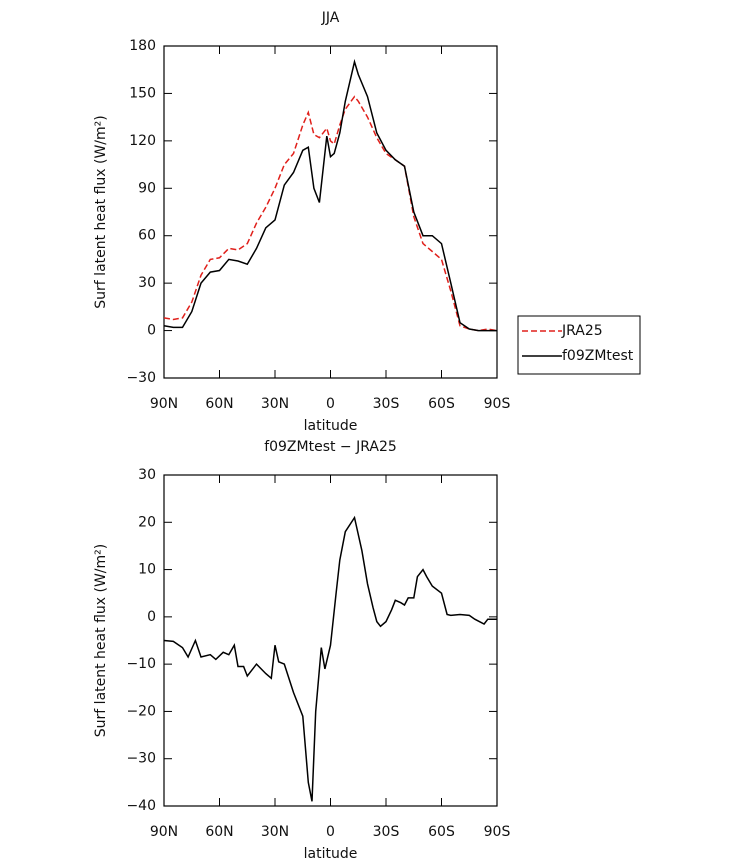  What do you see at coordinates (598, 356) in the screenshot?
I see `legend-label: f09ZMtest` at bounding box center [598, 356].